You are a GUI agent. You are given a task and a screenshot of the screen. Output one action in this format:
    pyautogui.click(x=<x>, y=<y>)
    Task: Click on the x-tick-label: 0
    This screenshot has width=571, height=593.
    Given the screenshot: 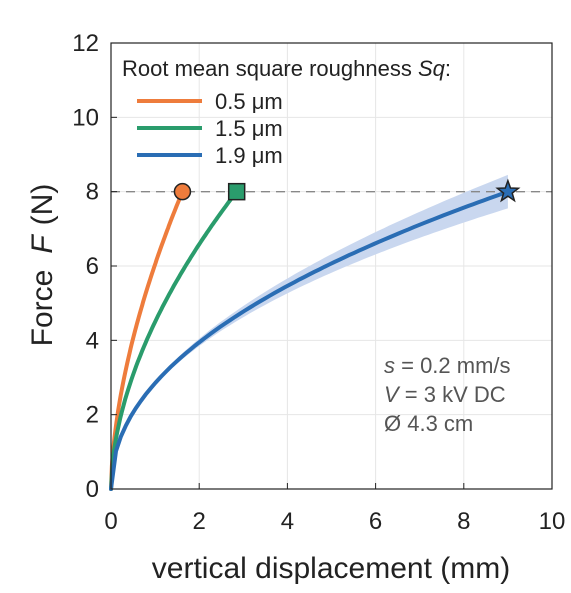 What is the action you would take?
    pyautogui.click(x=110, y=521)
    